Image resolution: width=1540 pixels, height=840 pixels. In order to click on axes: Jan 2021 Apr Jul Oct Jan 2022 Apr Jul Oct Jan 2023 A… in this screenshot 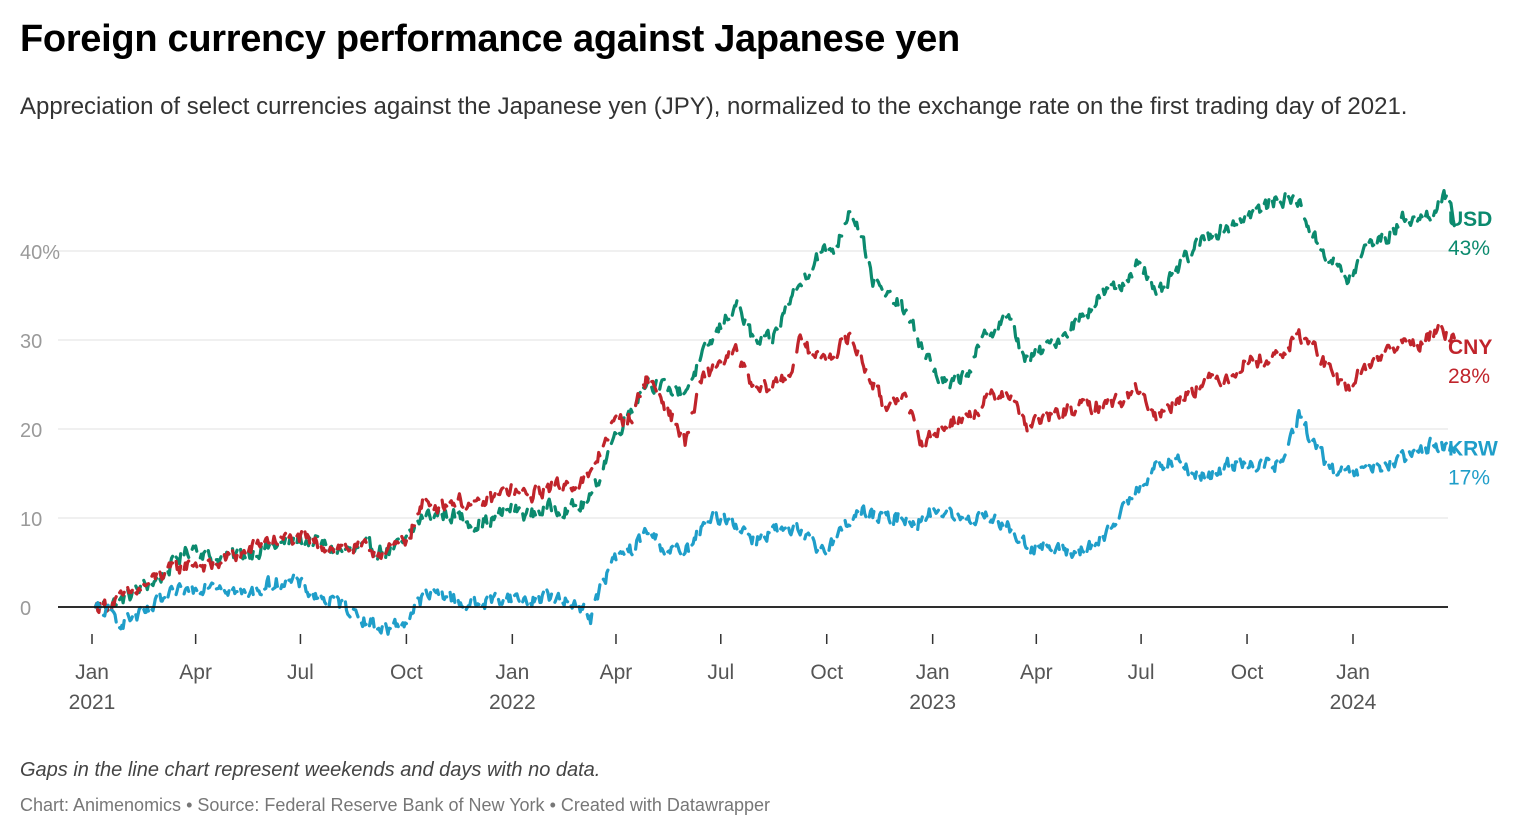, I will do `click(753, 660)`.